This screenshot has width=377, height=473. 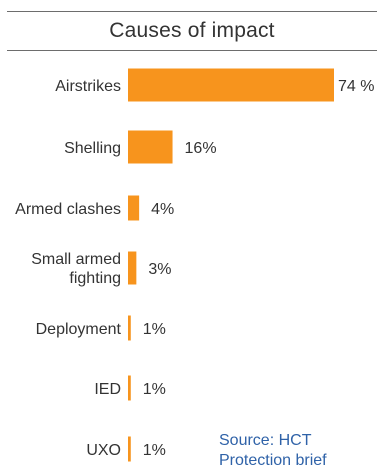 I want to click on category-label-5: IED, so click(x=107, y=389).